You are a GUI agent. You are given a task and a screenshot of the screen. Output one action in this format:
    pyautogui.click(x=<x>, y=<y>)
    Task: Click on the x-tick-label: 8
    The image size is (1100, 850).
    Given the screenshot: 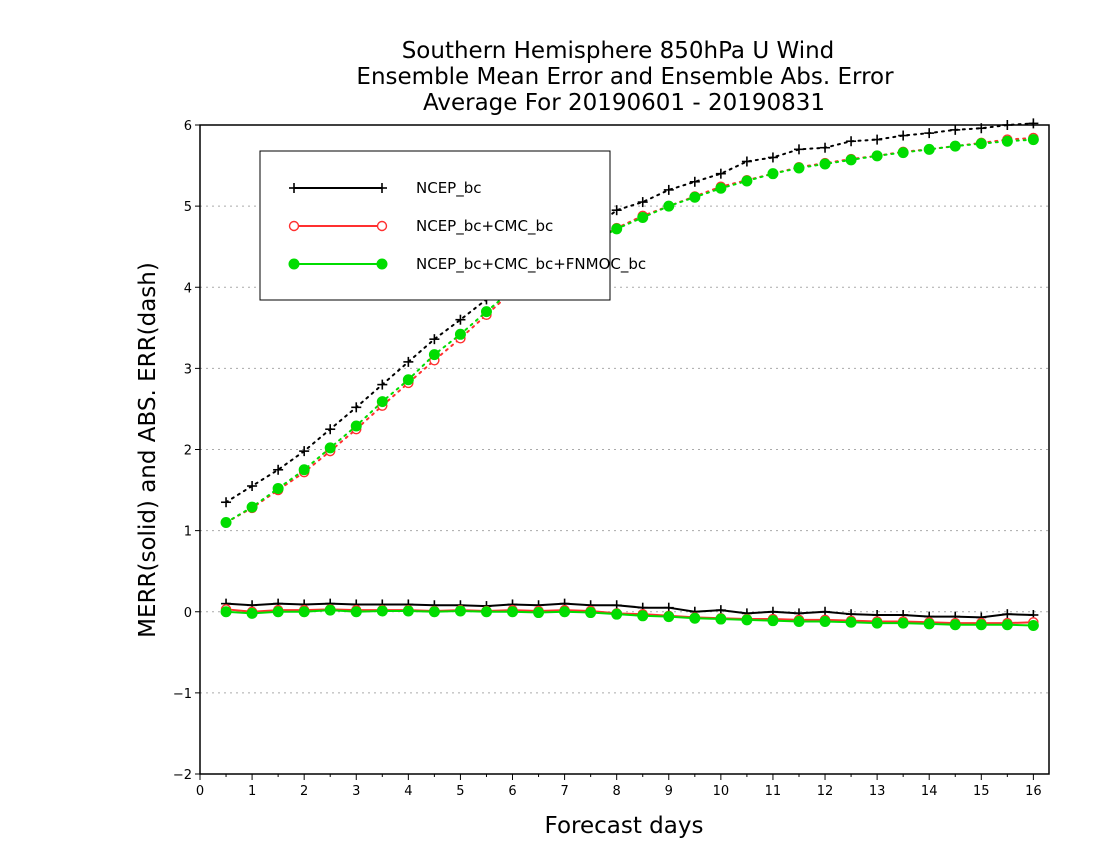 What is the action you would take?
    pyautogui.click(x=617, y=791)
    